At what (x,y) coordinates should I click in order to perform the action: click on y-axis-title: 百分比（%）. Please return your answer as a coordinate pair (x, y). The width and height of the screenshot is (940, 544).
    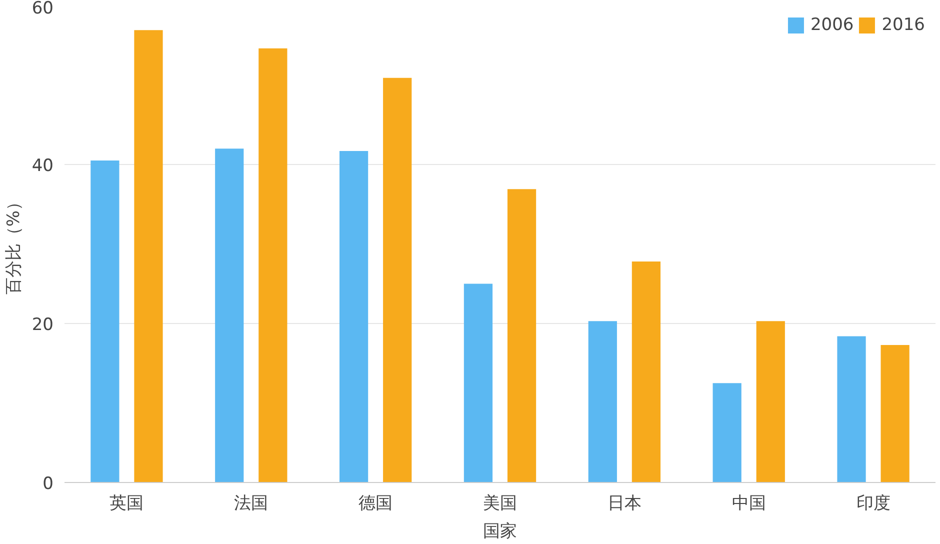
    Looking at the image, I should click on (14, 244).